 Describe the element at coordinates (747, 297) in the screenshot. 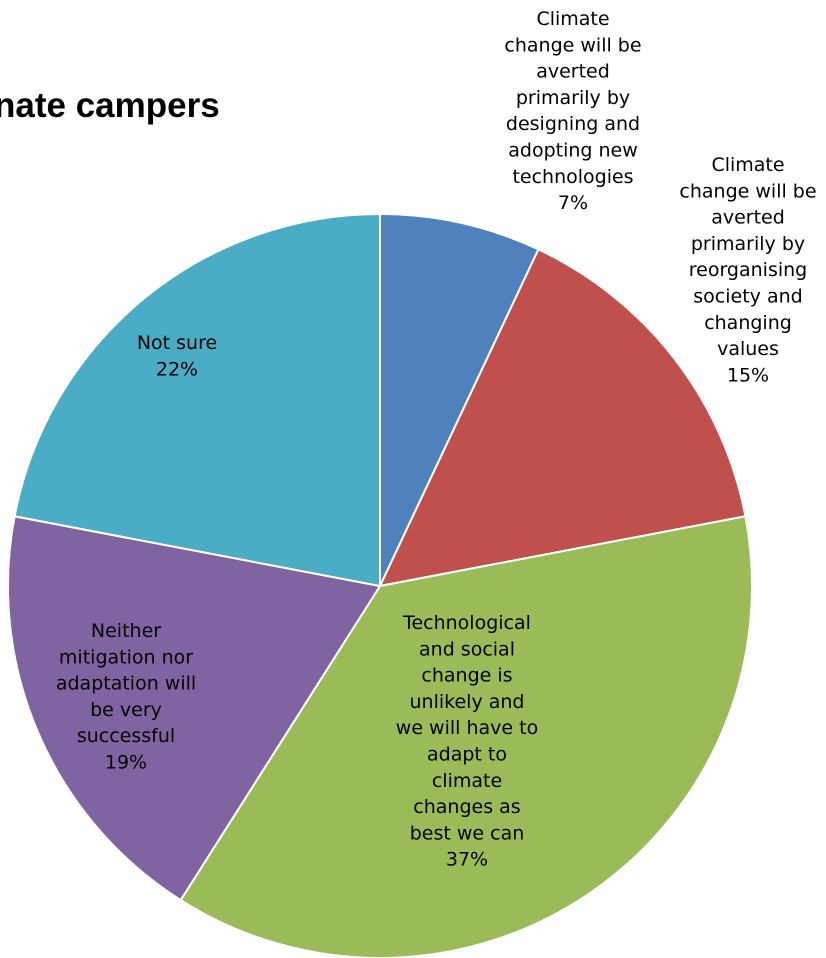

I see `slice-label-line: society and` at that location.